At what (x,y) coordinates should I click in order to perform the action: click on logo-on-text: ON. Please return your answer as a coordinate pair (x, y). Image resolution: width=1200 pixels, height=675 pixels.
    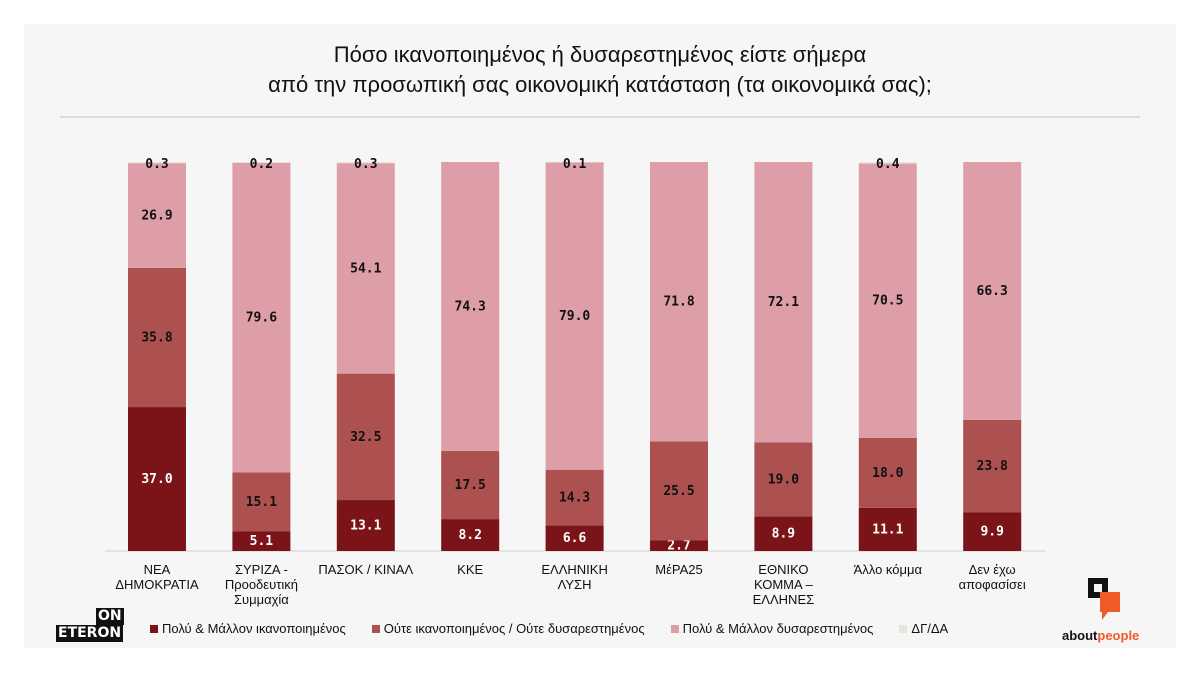
    Looking at the image, I should click on (110, 616).